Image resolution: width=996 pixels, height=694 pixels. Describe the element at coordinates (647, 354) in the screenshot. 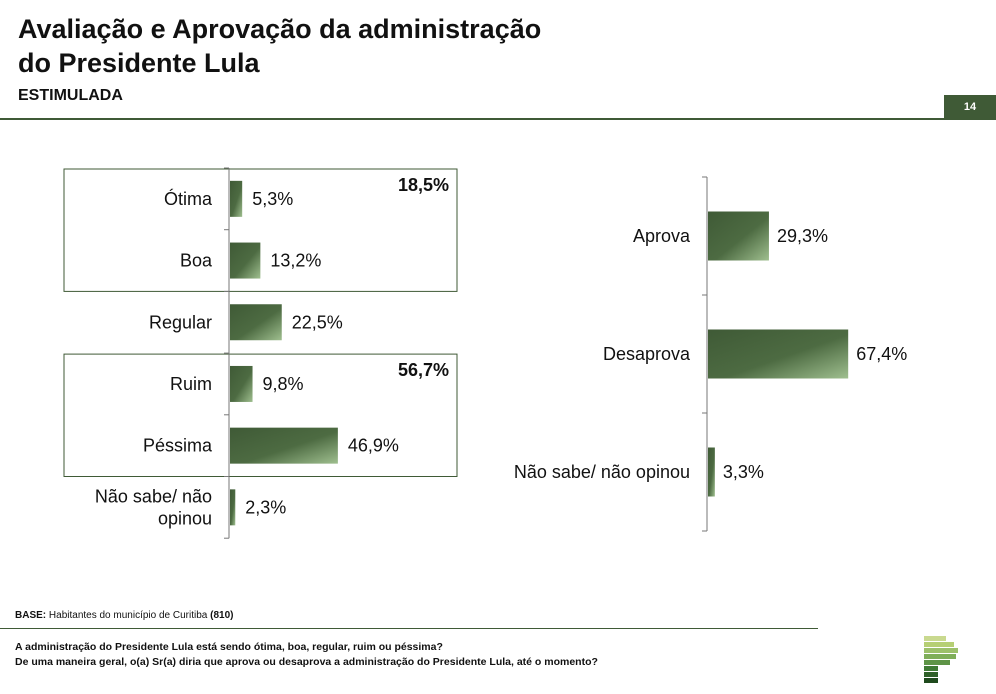

I see `category-label-desaprova: Desaprova` at that location.